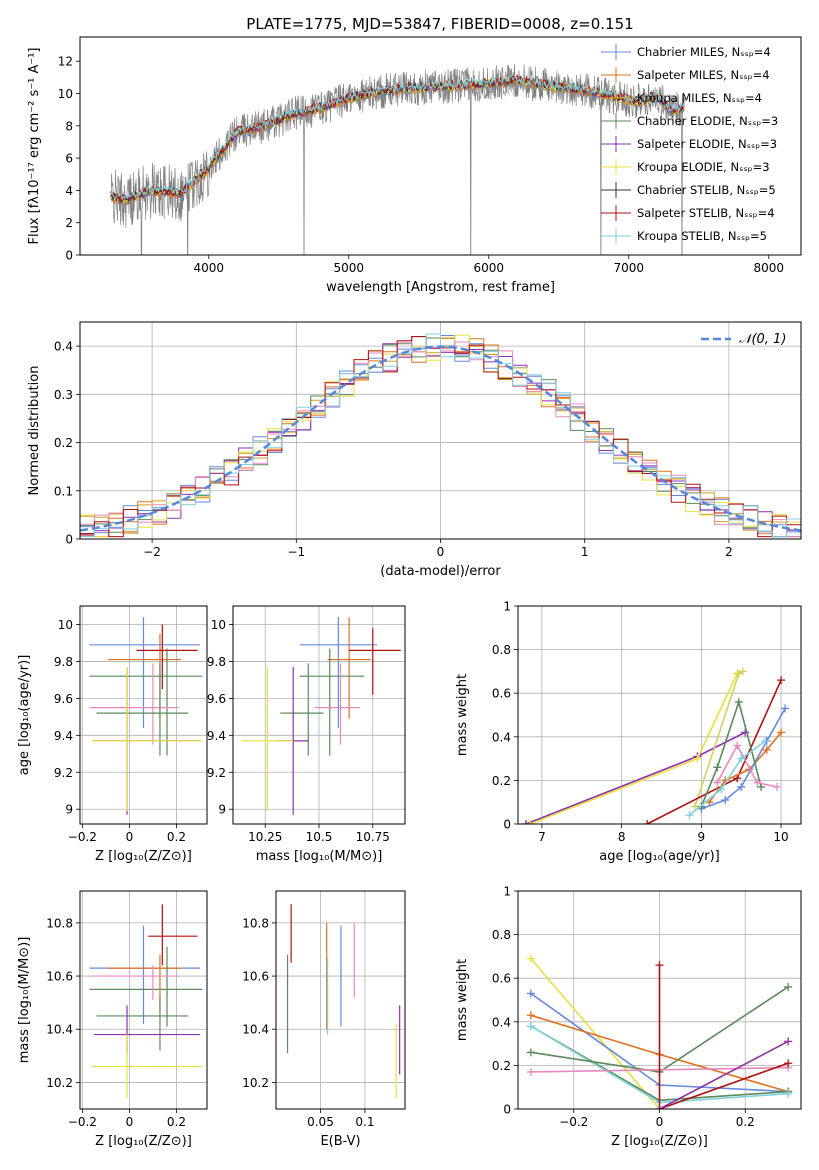 The height and width of the screenshot is (1170, 819). What do you see at coordinates (265, 837) in the screenshot?
I see `x-tick-label: 10.25` at bounding box center [265, 837].